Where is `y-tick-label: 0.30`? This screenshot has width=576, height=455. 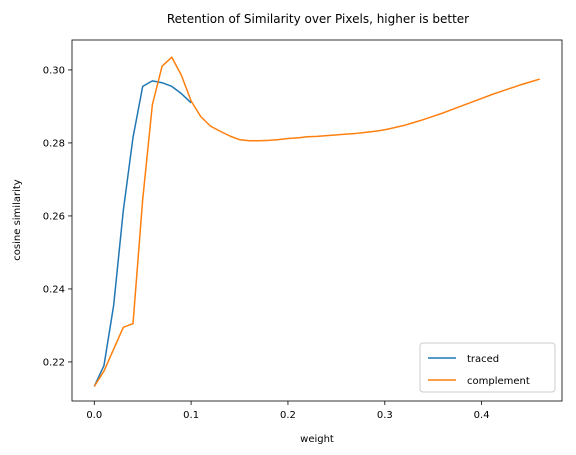 y-tick-label: 0.30 is located at coordinates (54, 70).